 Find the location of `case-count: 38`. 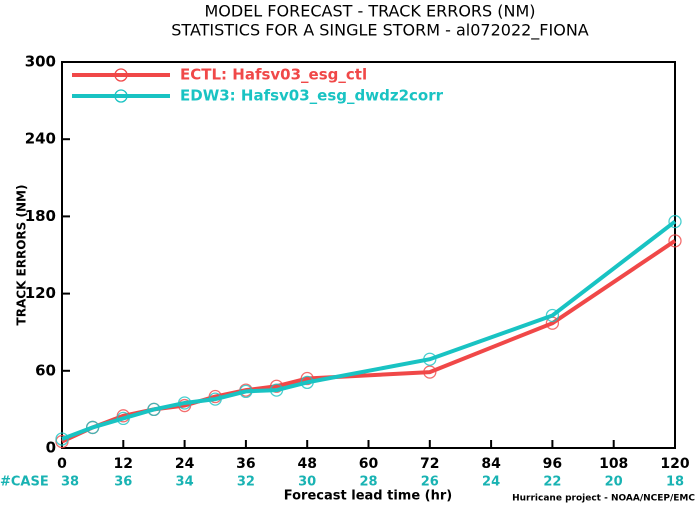

case-count: 38 is located at coordinates (70, 482).